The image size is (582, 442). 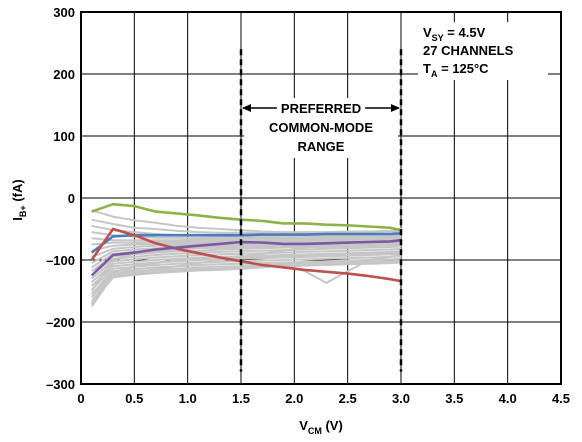 I want to click on condition-channels: 27 CHANNELS, so click(x=468, y=50).